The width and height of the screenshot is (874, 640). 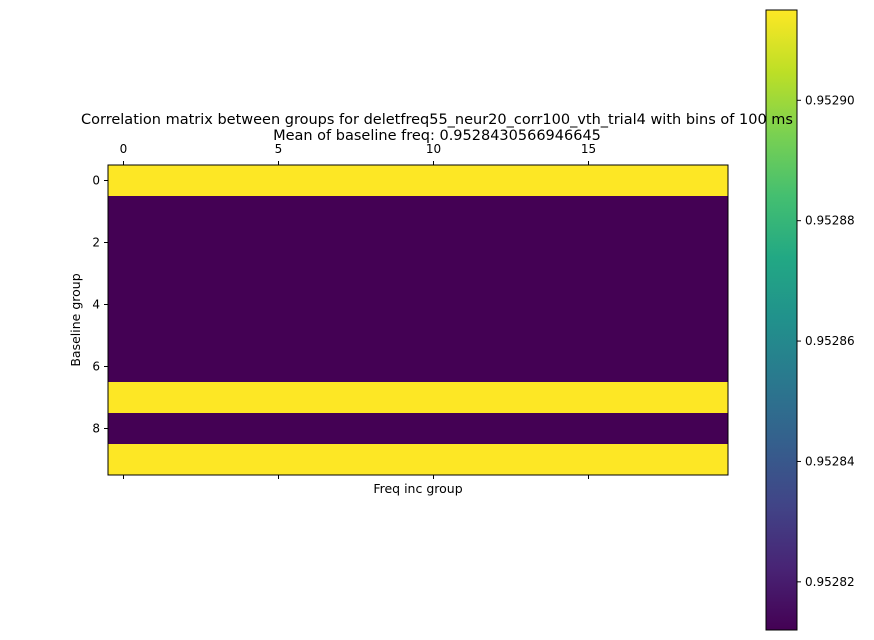 I want to click on y-tick-label: 4, so click(x=96, y=305).